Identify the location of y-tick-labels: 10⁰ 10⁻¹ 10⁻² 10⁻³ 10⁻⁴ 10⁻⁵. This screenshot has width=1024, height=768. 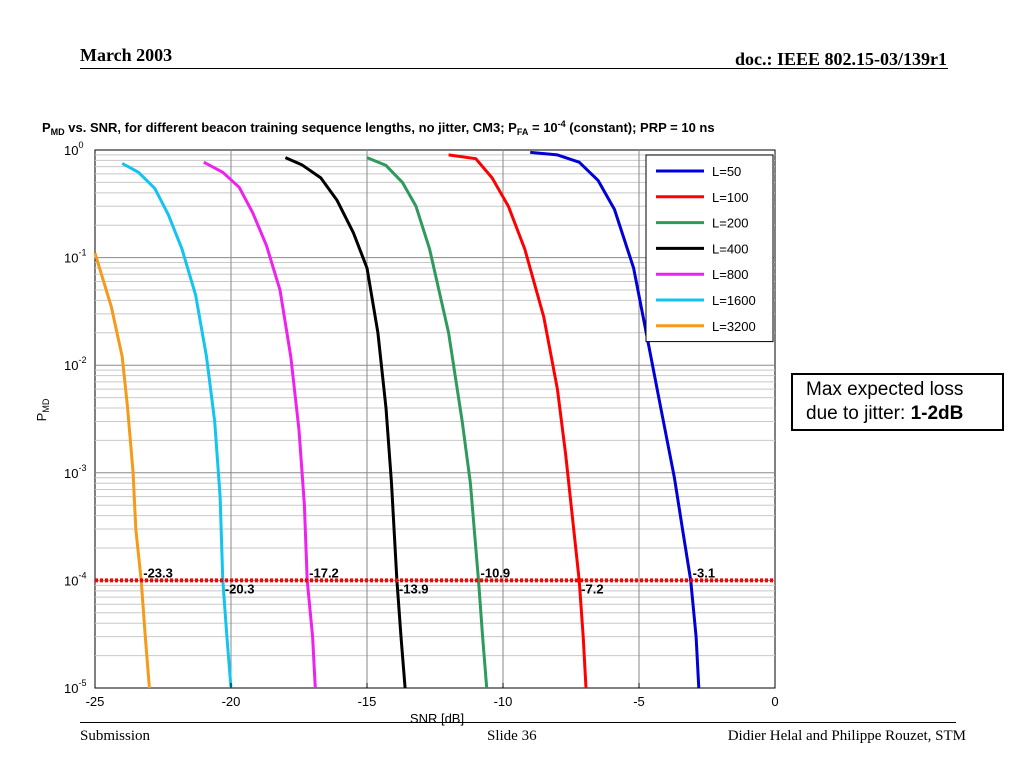
(75, 418).